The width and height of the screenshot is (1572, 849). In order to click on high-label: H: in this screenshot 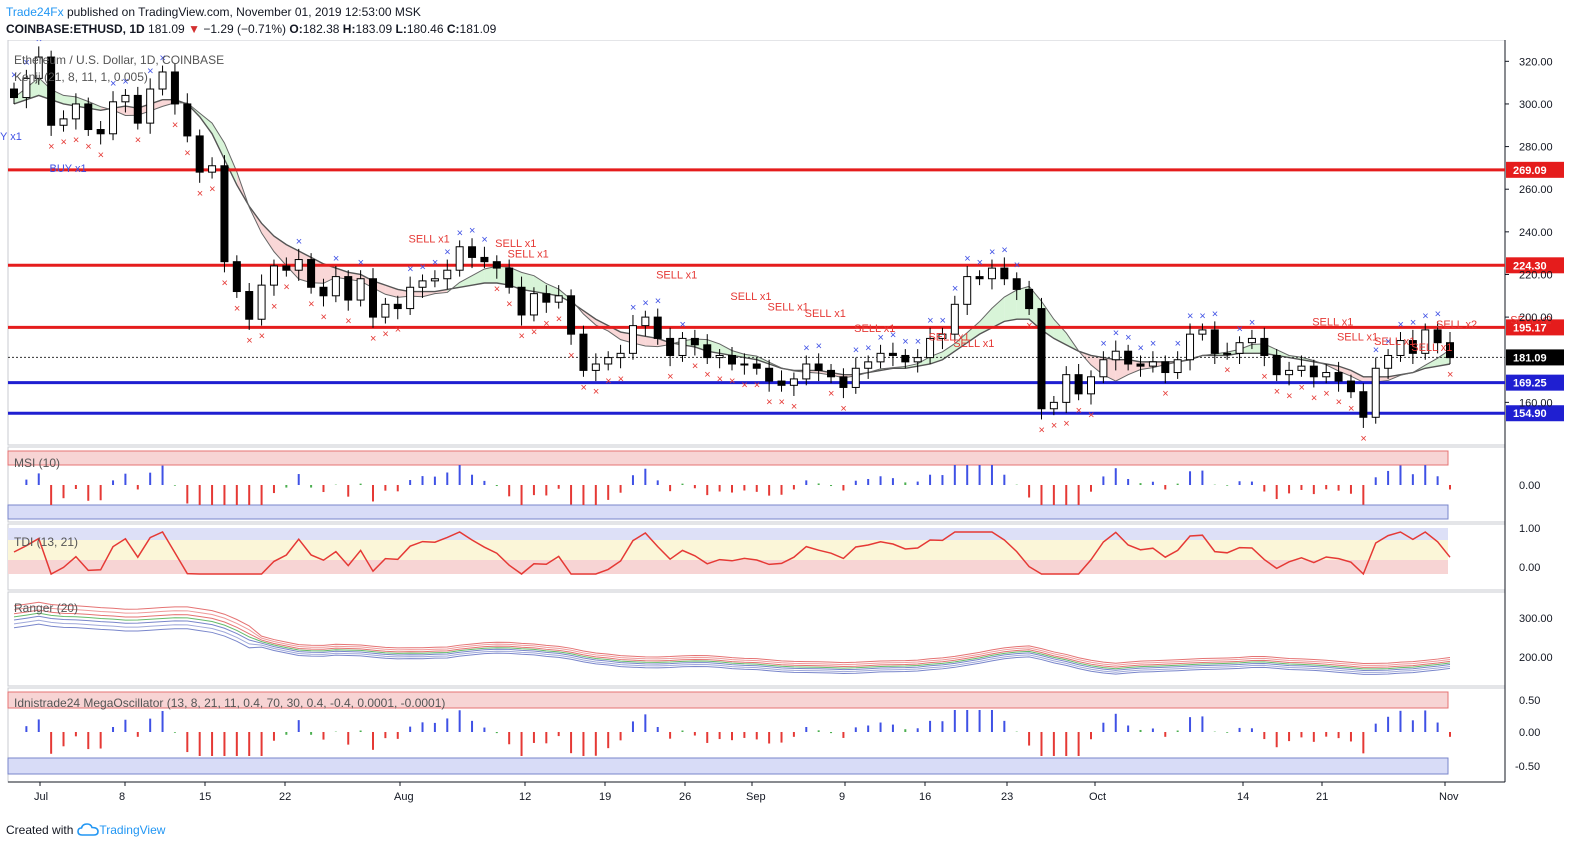, I will do `click(349, 29)`.